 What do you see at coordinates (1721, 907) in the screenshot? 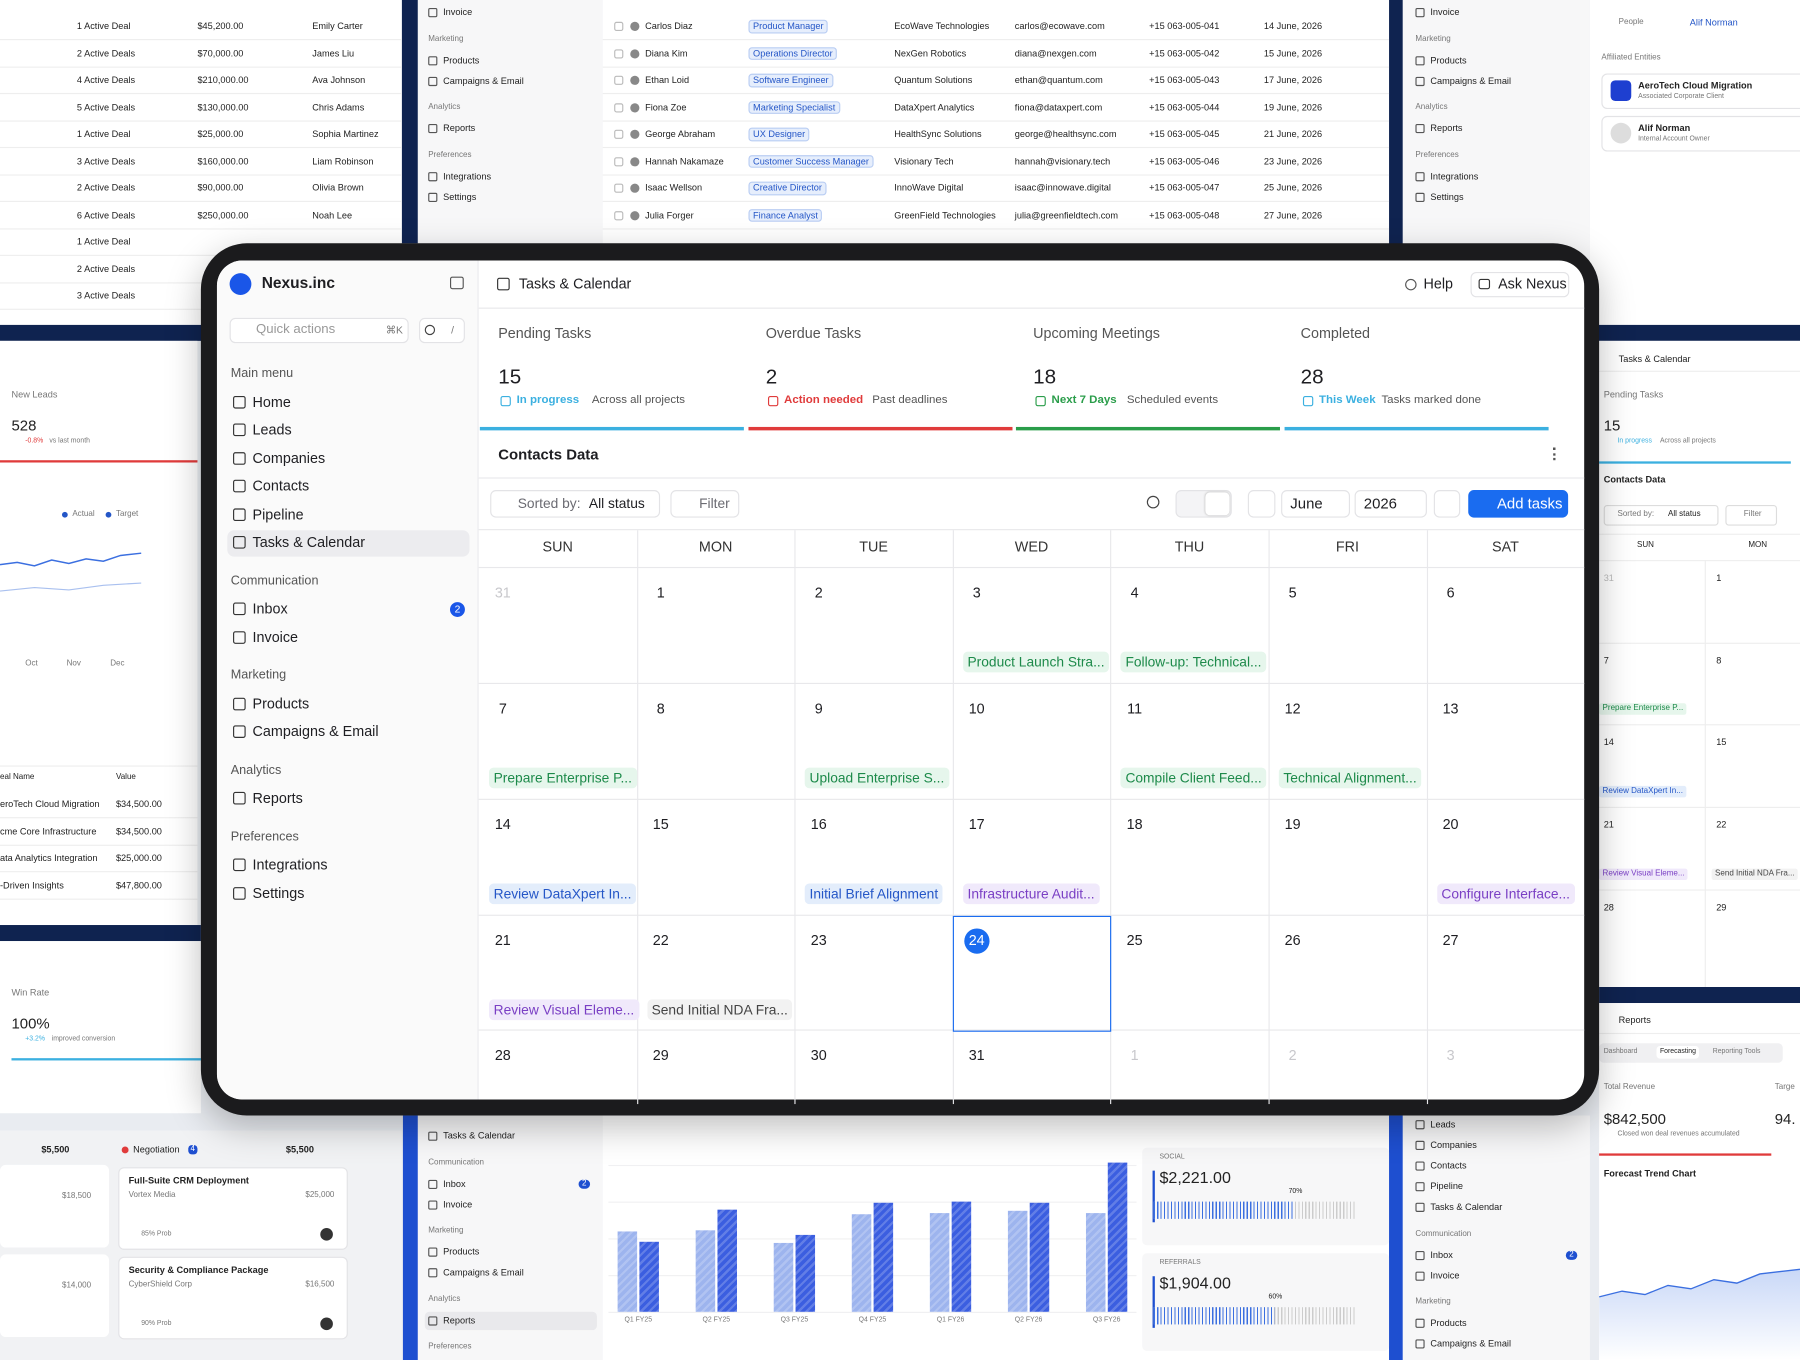
I see `text: 29` at bounding box center [1721, 907].